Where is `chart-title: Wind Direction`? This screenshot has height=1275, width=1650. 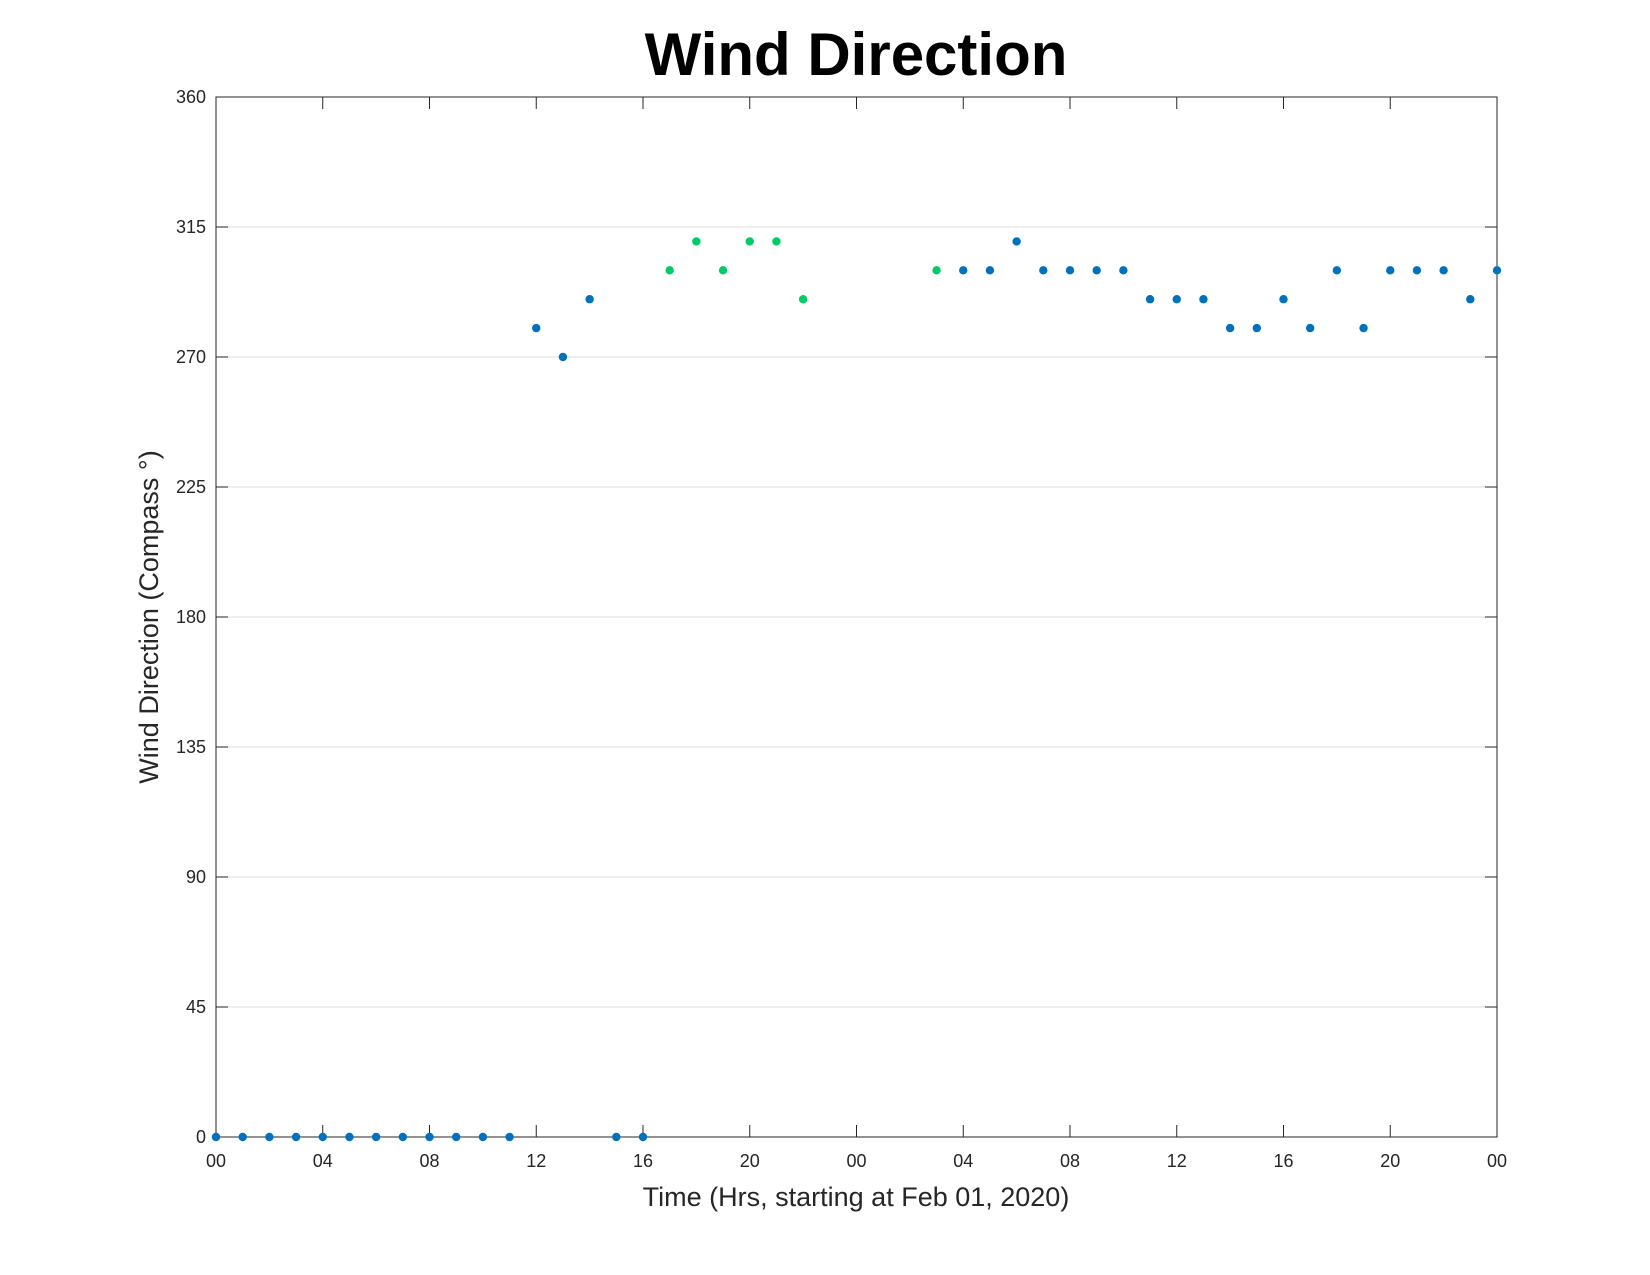
chart-title: Wind Direction is located at coordinates (856, 54).